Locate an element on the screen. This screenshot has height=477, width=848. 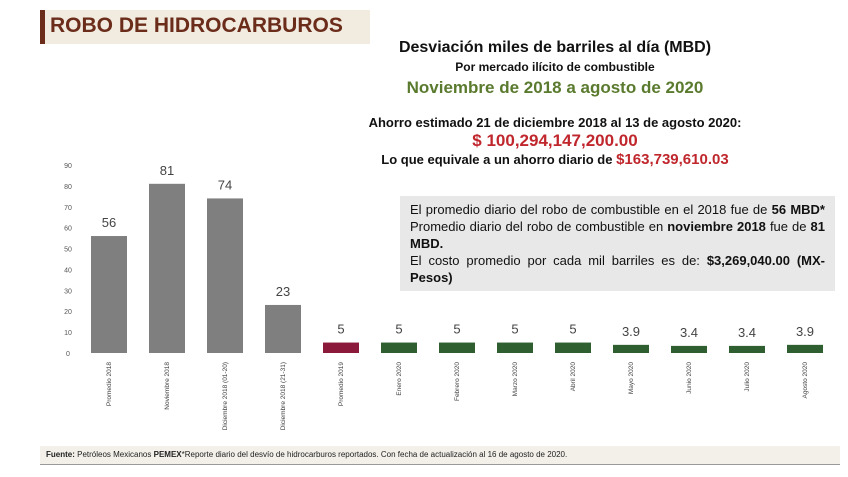
info-text: fue de is located at coordinates (788, 226).